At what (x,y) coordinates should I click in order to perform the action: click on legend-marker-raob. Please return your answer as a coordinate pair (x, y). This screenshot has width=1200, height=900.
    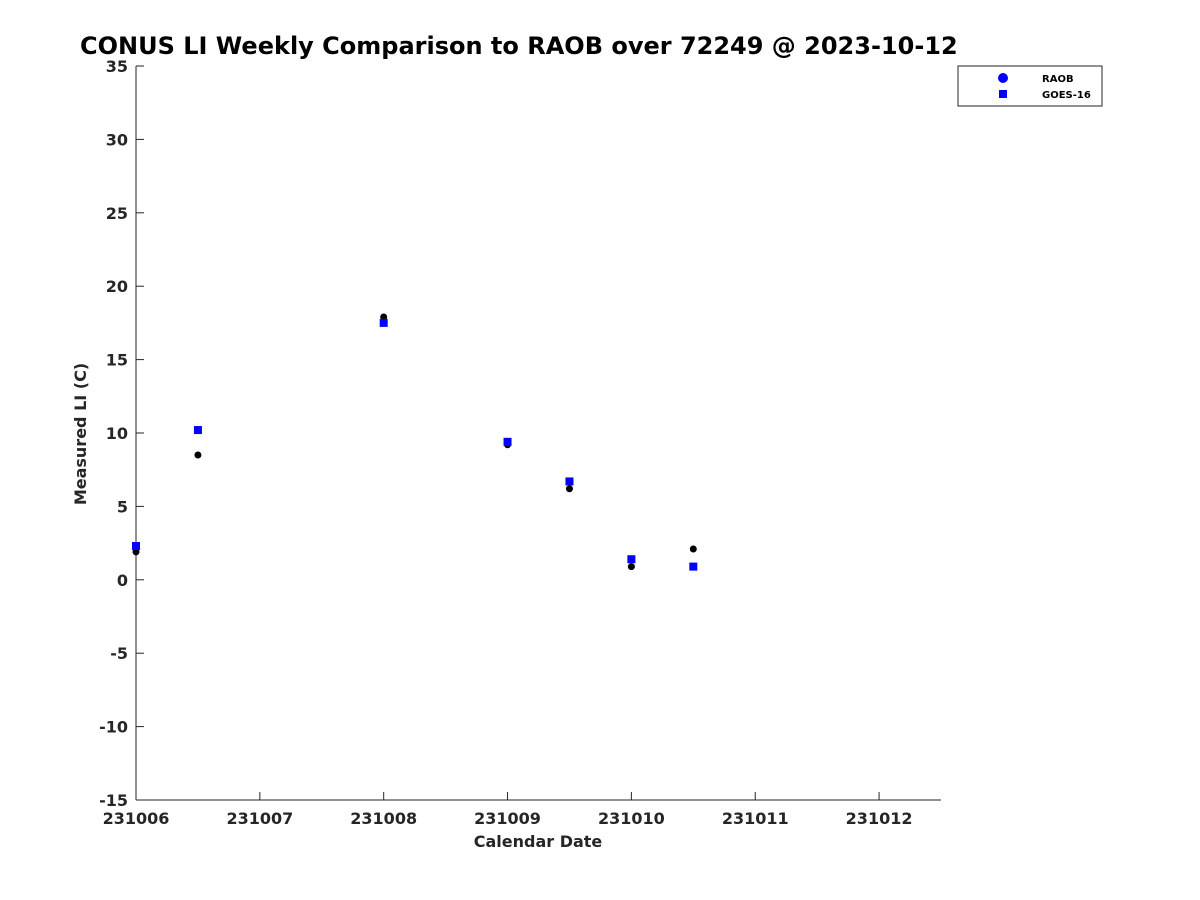
    Looking at the image, I should click on (1003, 78).